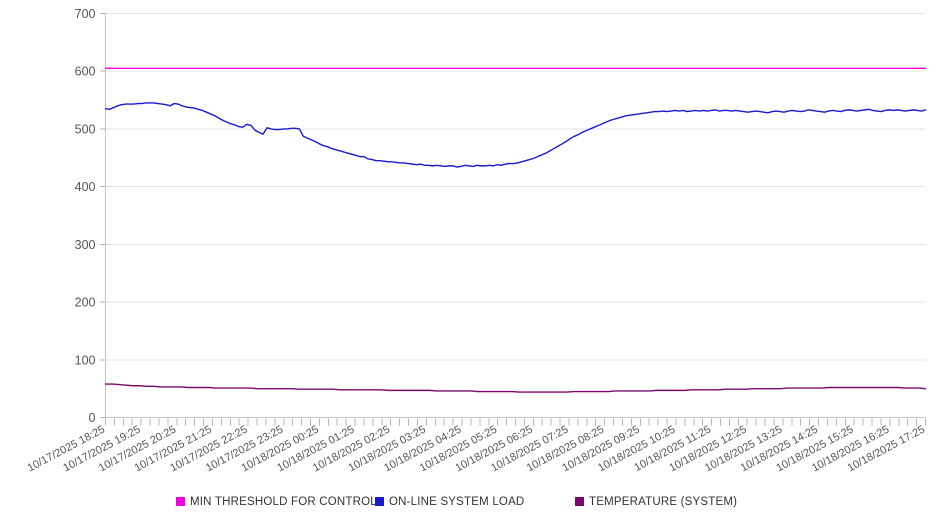 This screenshot has height=526, width=946. Describe the element at coordinates (85, 187) in the screenshot. I see `y-axis-tick-label: 400` at that location.